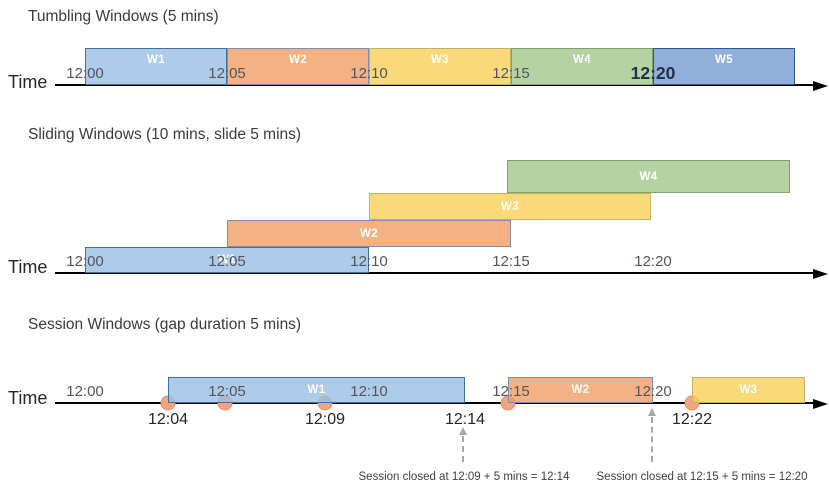 The image size is (829, 498). Describe the element at coordinates (28, 398) in the screenshot. I see `session-time-axis-label: Time` at that location.